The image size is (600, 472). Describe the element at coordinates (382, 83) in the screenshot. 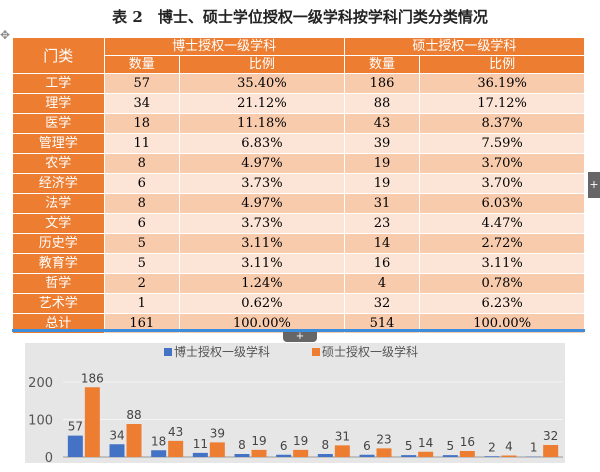

I see `cell-master-count: 186` at that location.